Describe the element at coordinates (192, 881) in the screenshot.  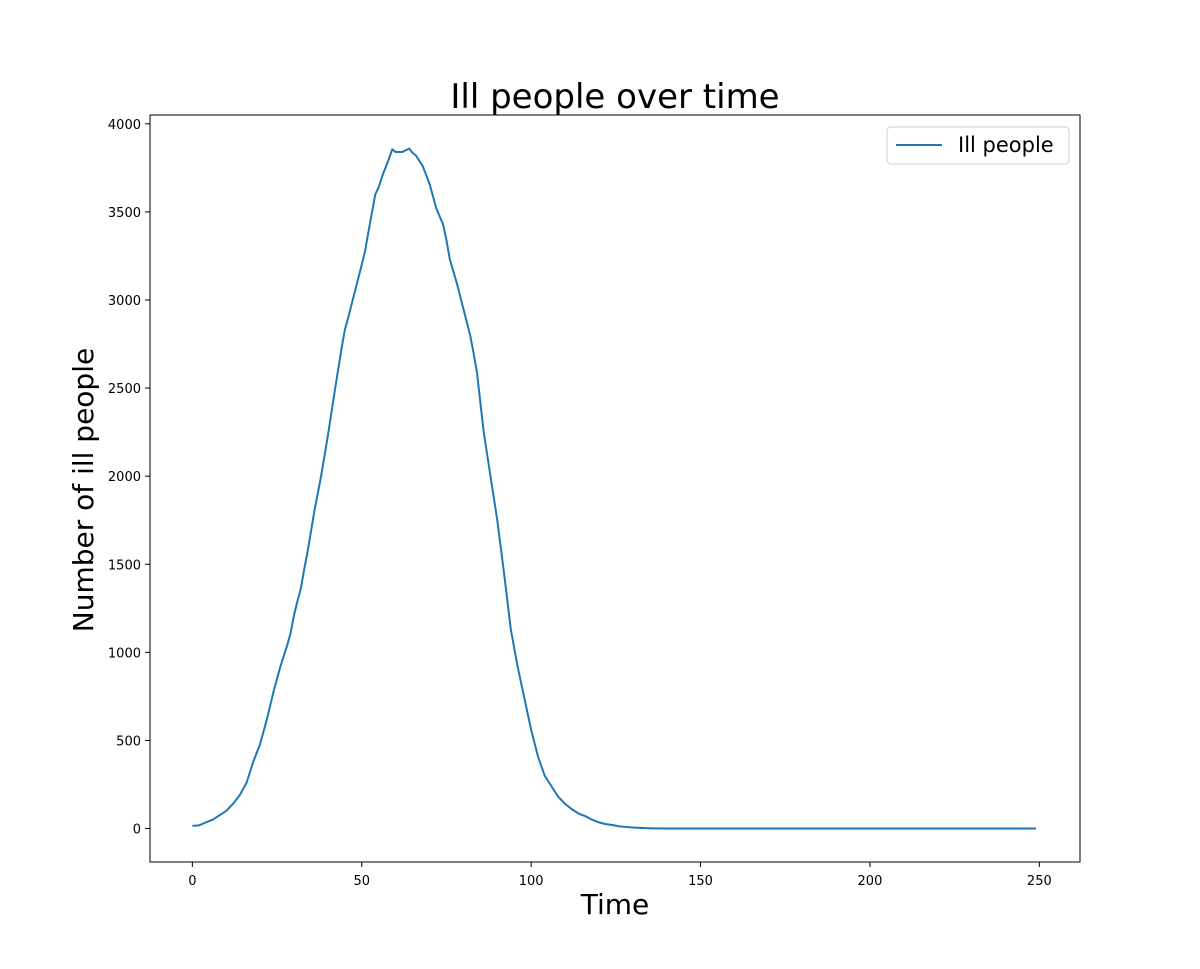
I see `x-tick-label: 0` at that location.